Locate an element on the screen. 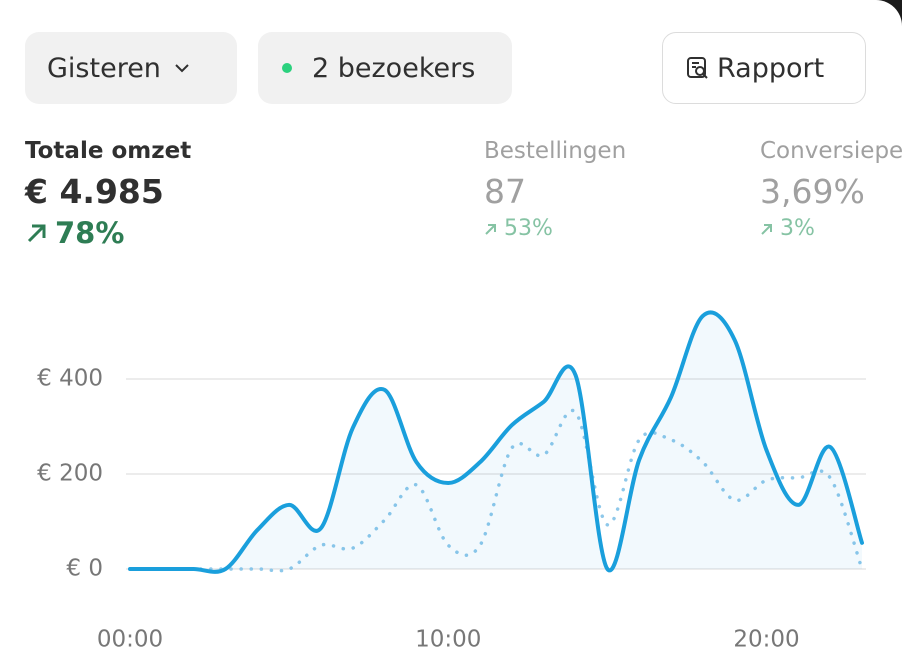 The height and width of the screenshot is (672, 902). period-label: Gisteren is located at coordinates (104, 68).